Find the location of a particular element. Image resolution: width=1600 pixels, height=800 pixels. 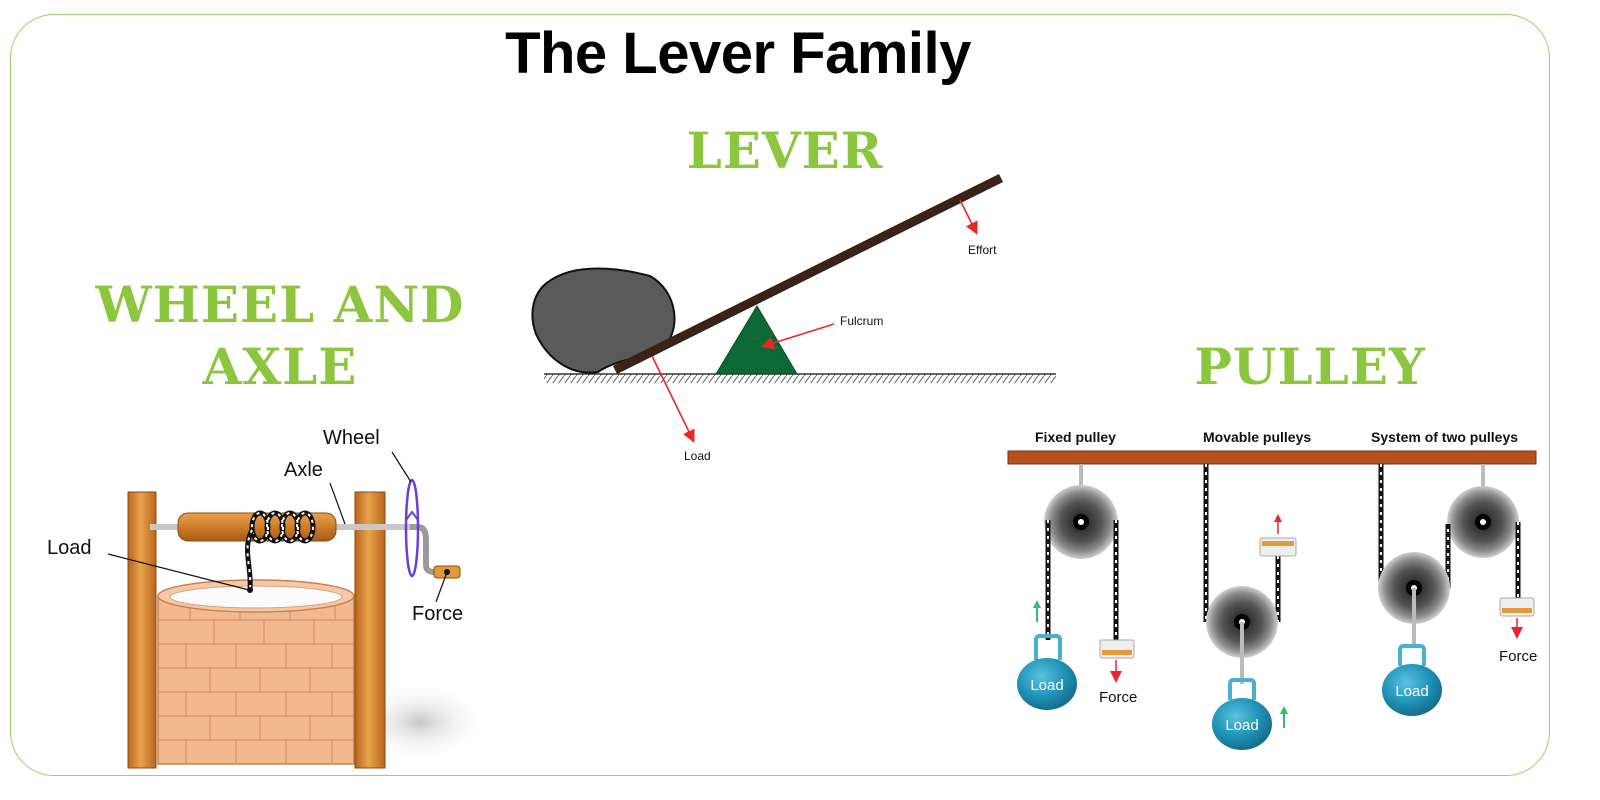

fixed-load-weight is located at coordinates (1047, 684).